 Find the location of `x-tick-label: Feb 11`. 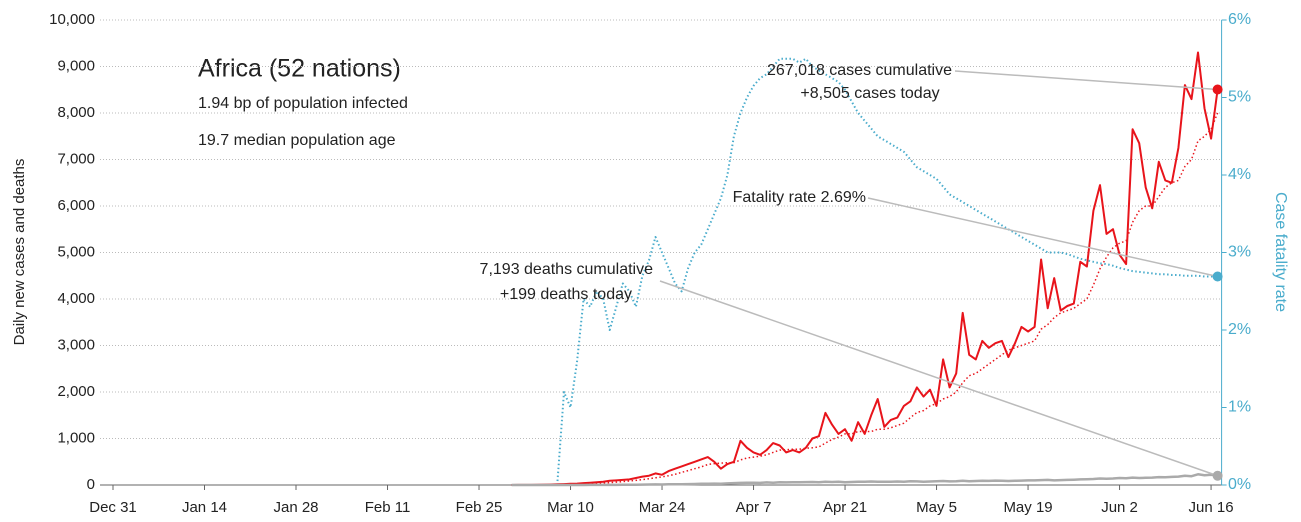

x-tick-label: Feb 11 is located at coordinates (388, 507).